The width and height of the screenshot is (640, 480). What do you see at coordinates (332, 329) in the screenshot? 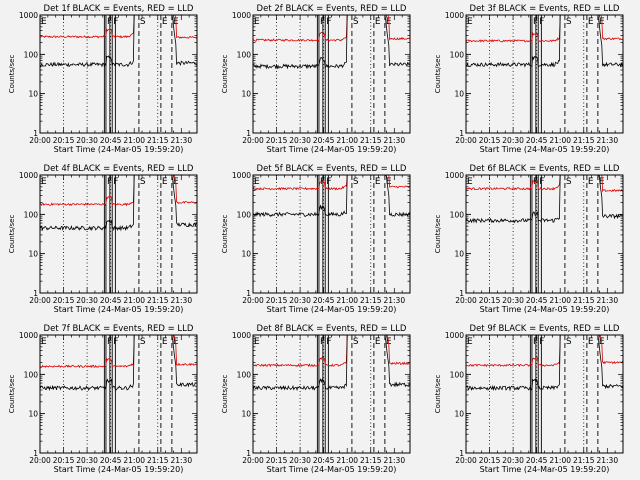
I see `panel-title: Det 8f BLACK = Events, RED = LLD` at bounding box center [332, 329].